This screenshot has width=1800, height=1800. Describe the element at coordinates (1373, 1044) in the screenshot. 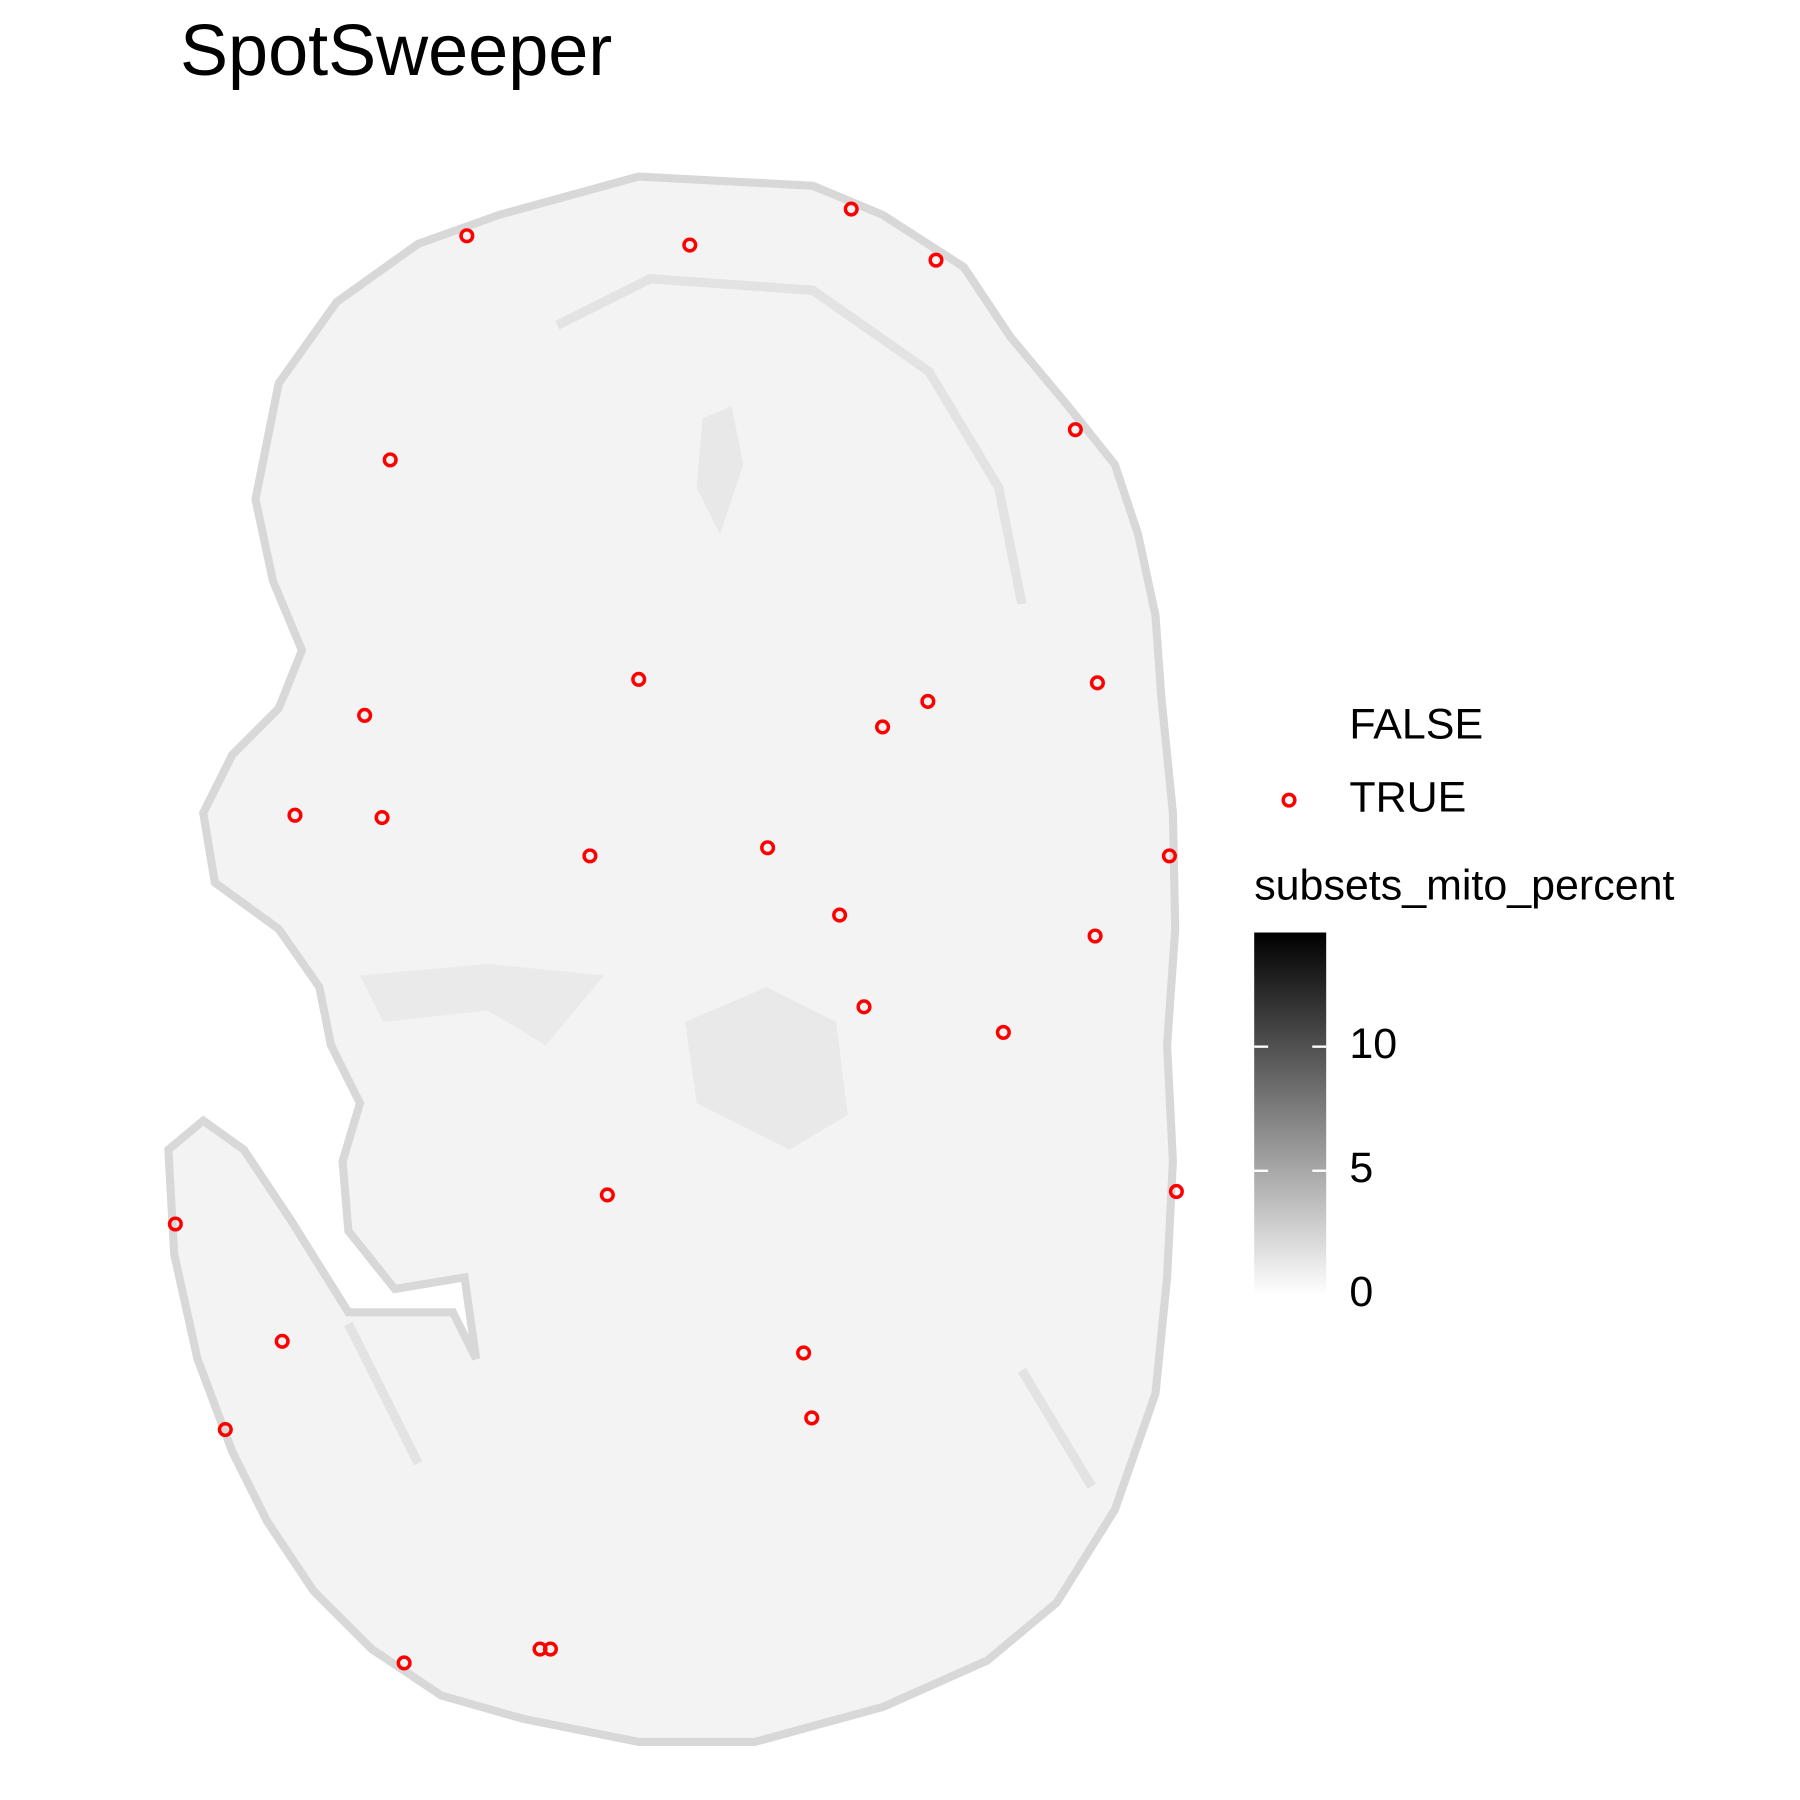

I see `colorbar-tick-label: 10` at that location.